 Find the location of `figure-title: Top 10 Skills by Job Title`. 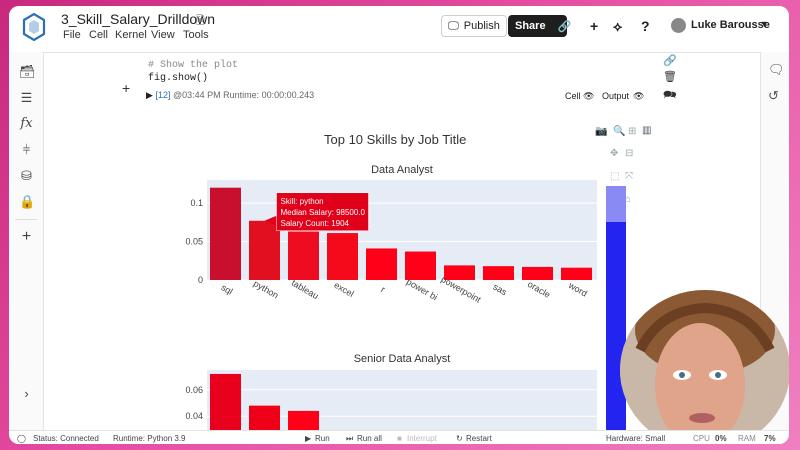

figure-title: Top 10 Skills by Job Title is located at coordinates (395, 139).